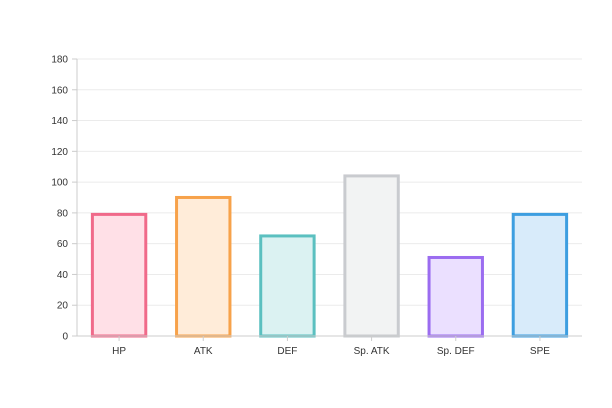 The image size is (612, 408). I want to click on x-category-label: HP, so click(119, 351).